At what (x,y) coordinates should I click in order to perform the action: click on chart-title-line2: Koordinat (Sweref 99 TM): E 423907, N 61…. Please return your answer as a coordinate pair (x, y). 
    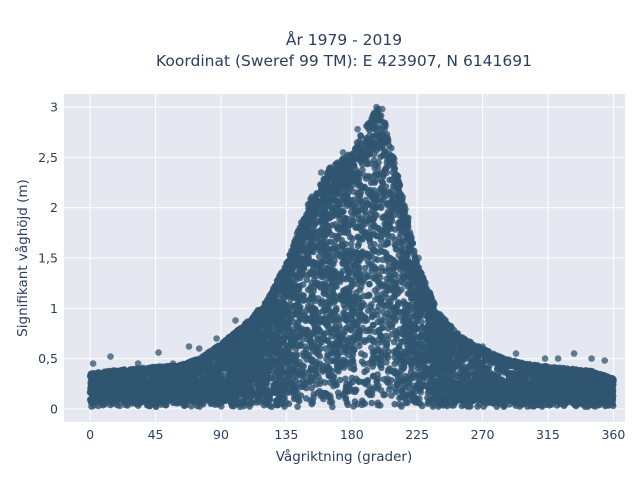
    Looking at the image, I should click on (344, 61).